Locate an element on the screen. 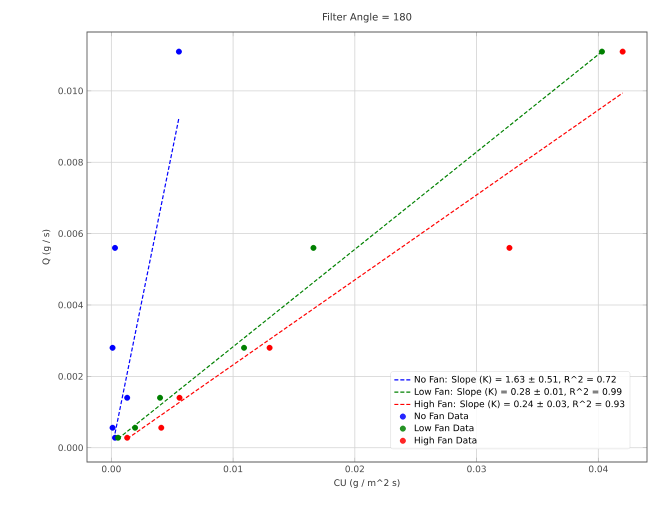  y-axis-title: Q (g / s) is located at coordinates (46, 247).